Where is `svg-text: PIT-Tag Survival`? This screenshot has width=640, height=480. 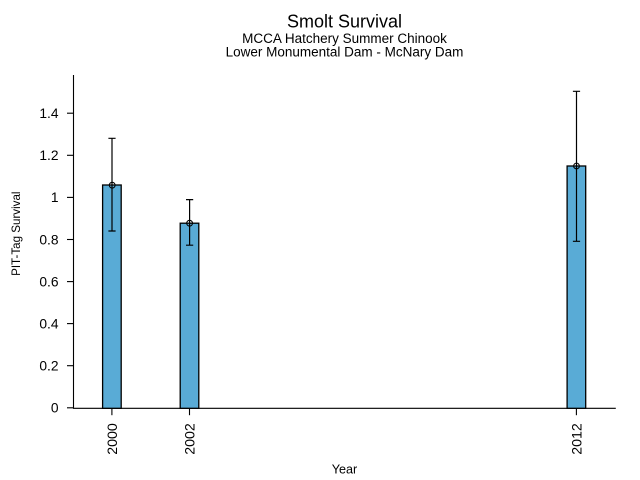
svg-text: PIT-Tag Survival is located at coordinates (16, 233).